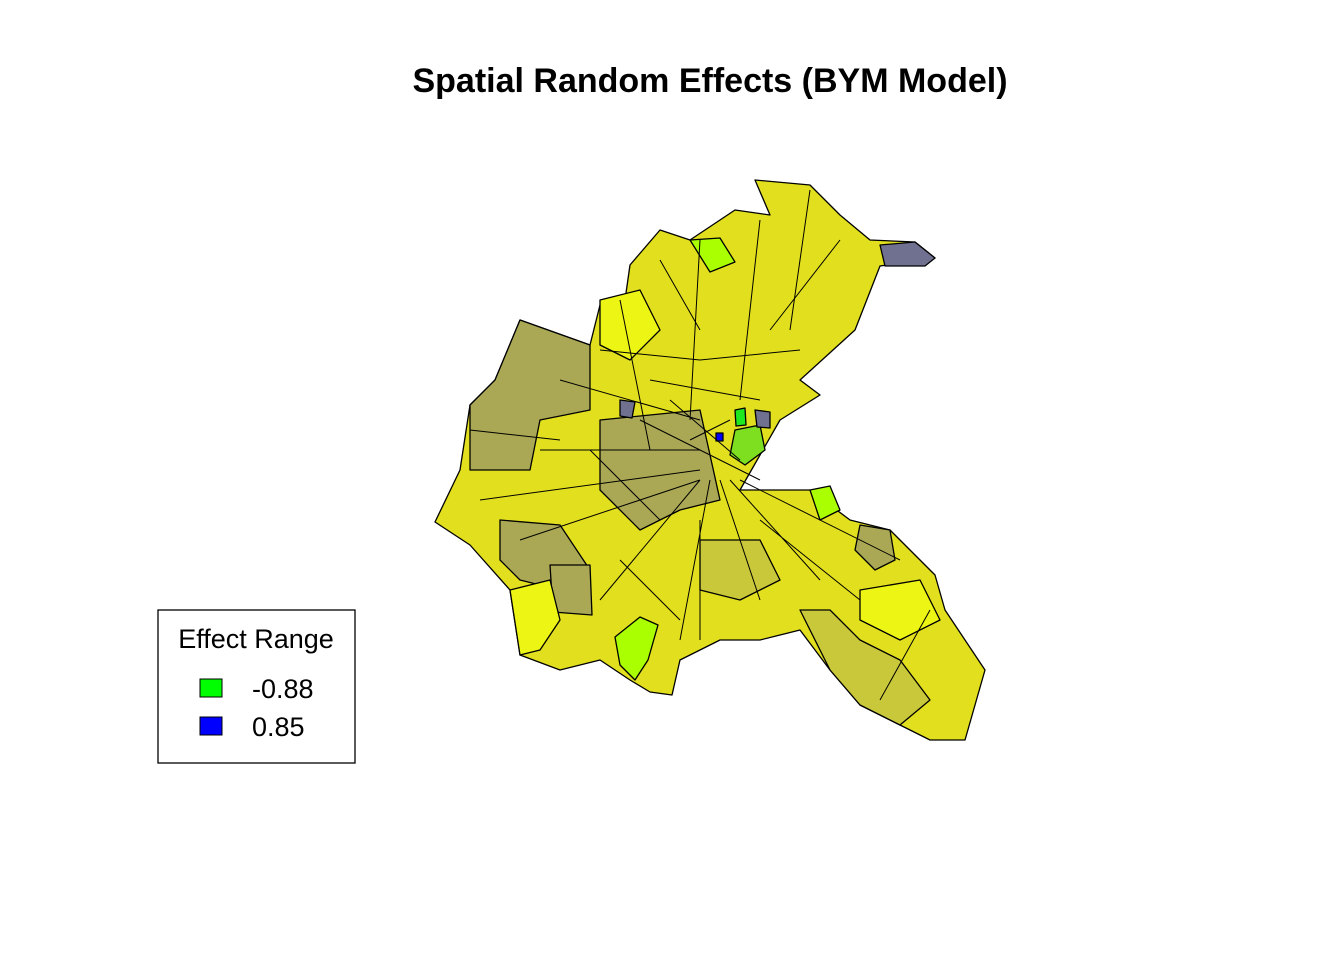 The height and width of the screenshot is (960, 1344). Describe the element at coordinates (283, 689) in the screenshot. I see `legend-label: -0.88` at that location.